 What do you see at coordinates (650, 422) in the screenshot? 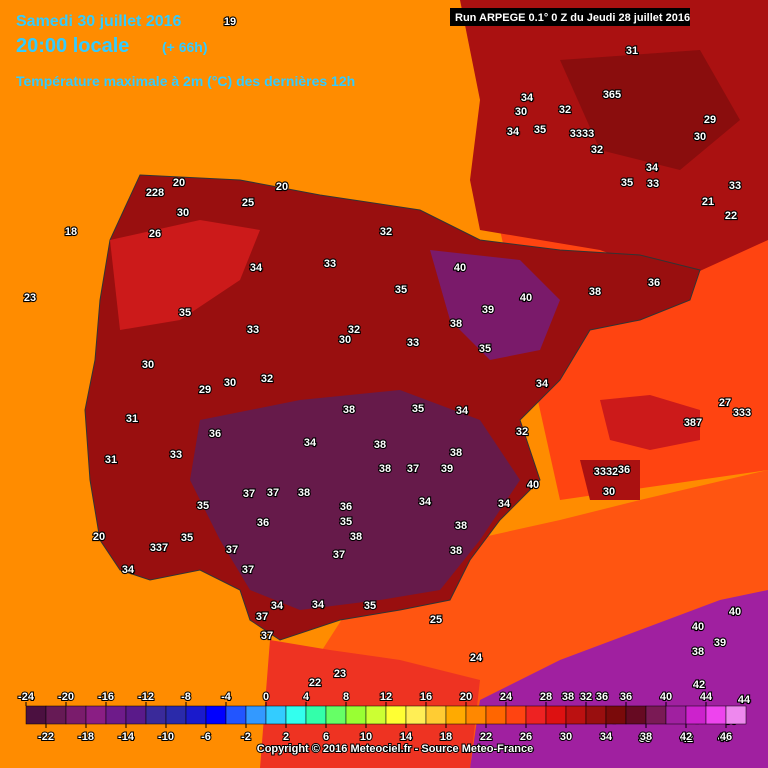
I see `corsica` at bounding box center [650, 422].